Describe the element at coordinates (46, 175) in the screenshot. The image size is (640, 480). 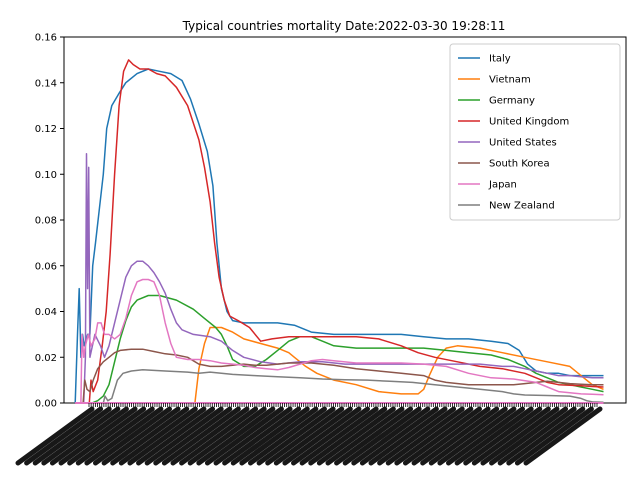
I see `y-tick-label: 0.10` at that location.